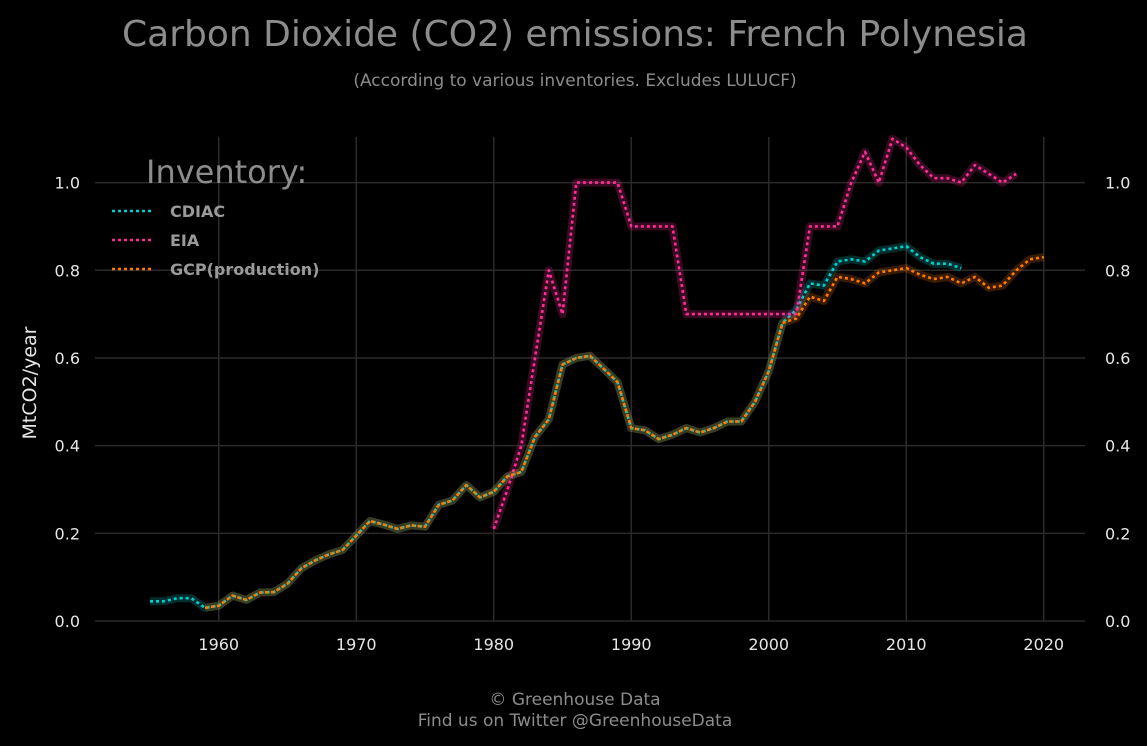 Image resolution: width=1147 pixels, height=746 pixels. I want to click on y-tick-label-right: 0.2, so click(1117, 533).